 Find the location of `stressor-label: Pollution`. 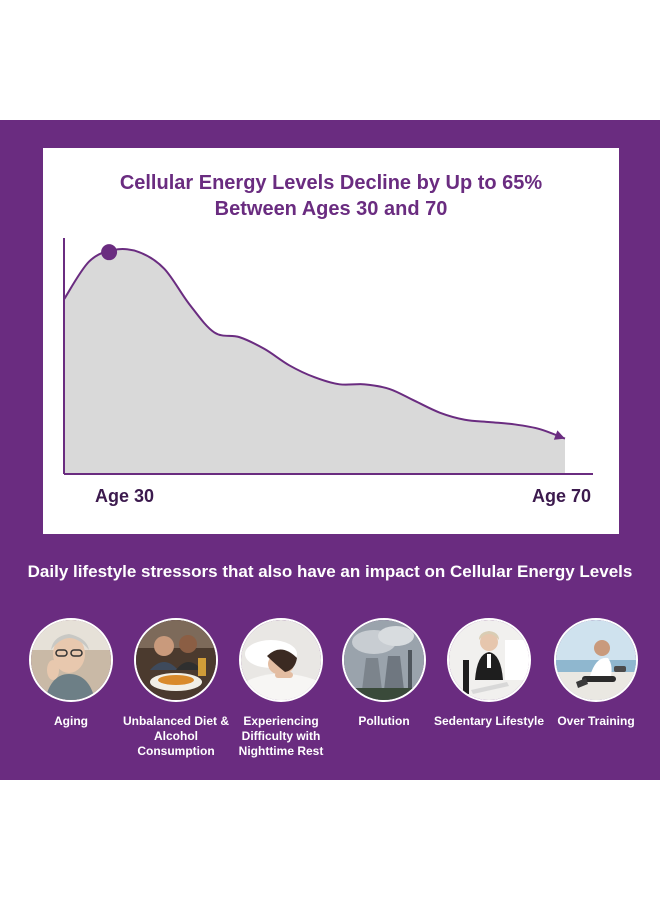

stressor-label: Pollution is located at coordinates (384, 721).